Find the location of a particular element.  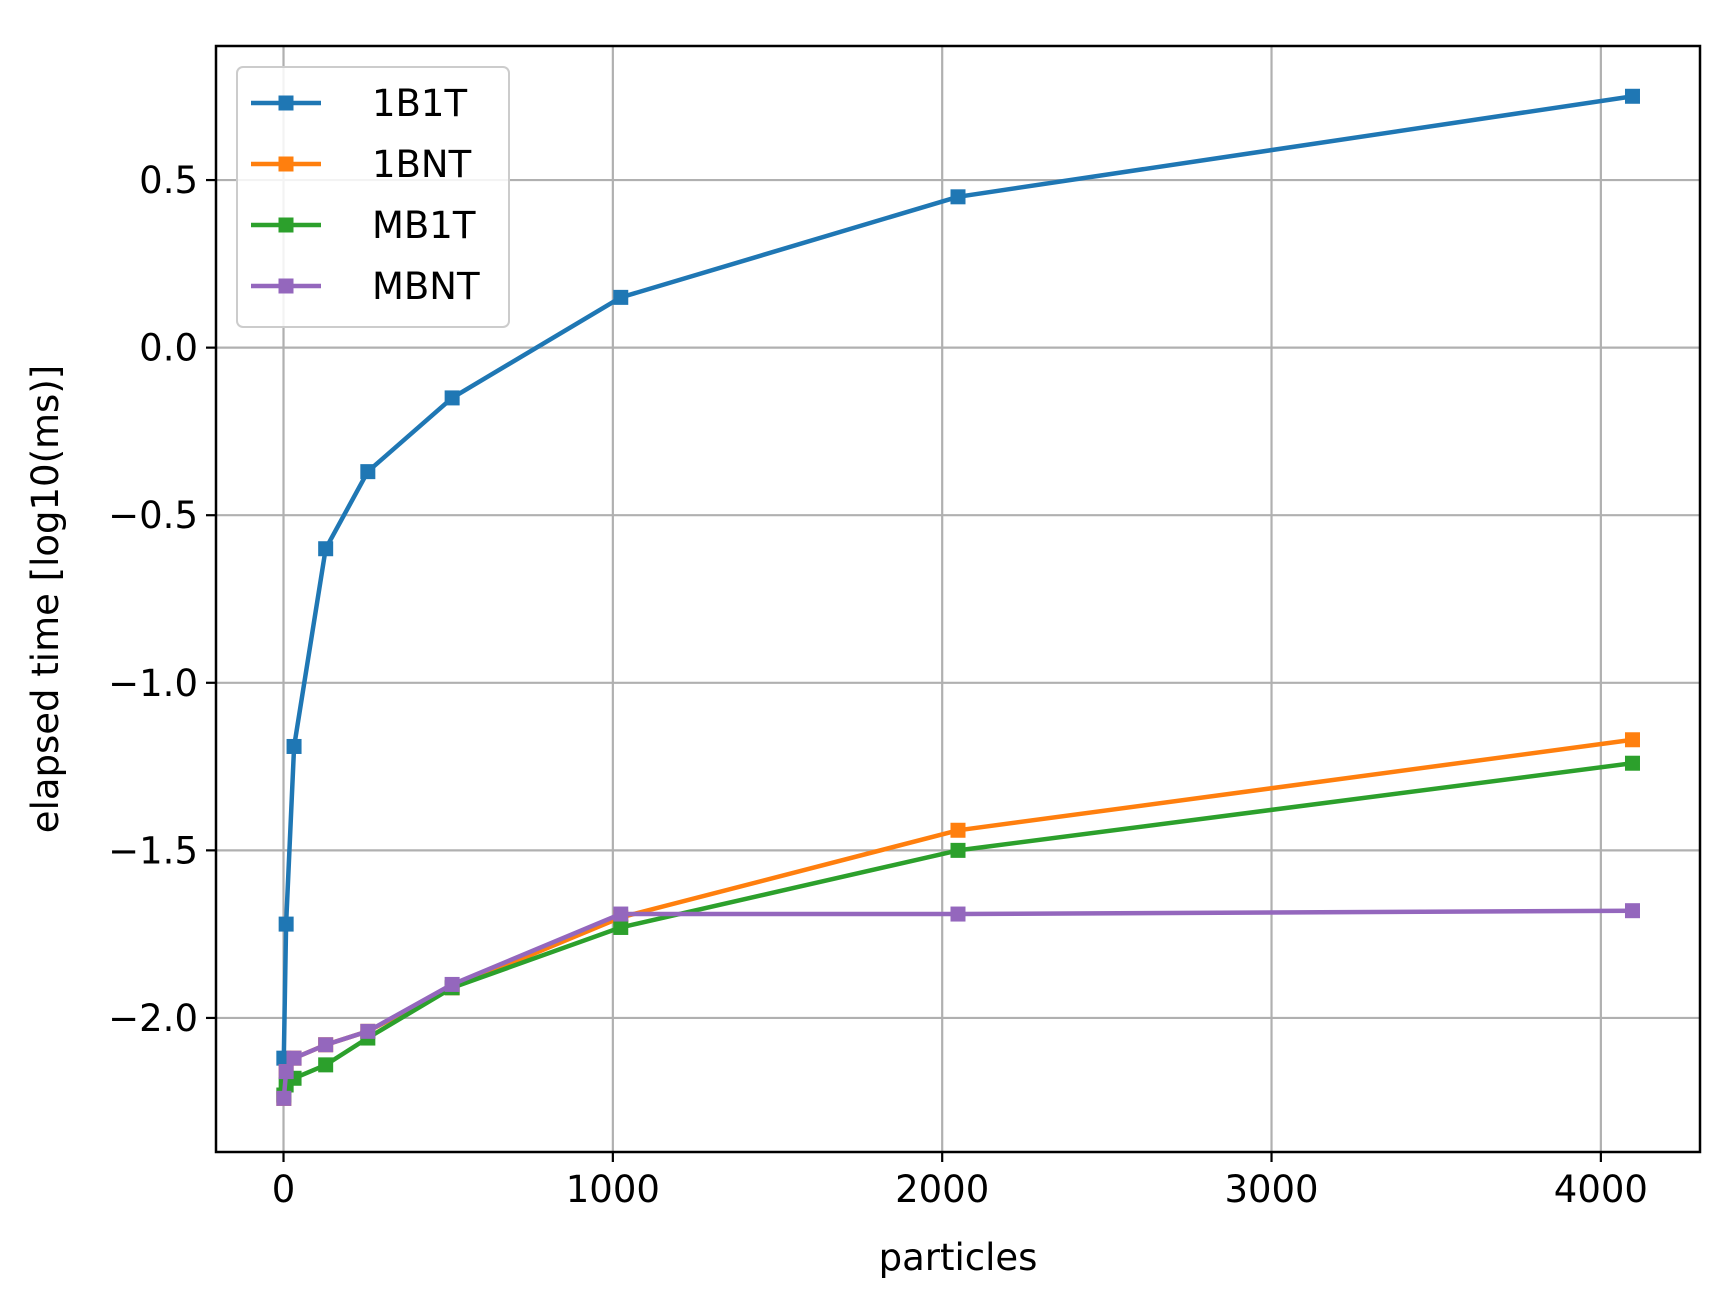

y-axis-title: elapsed time [log10(ms)] is located at coordinates (45, 599).